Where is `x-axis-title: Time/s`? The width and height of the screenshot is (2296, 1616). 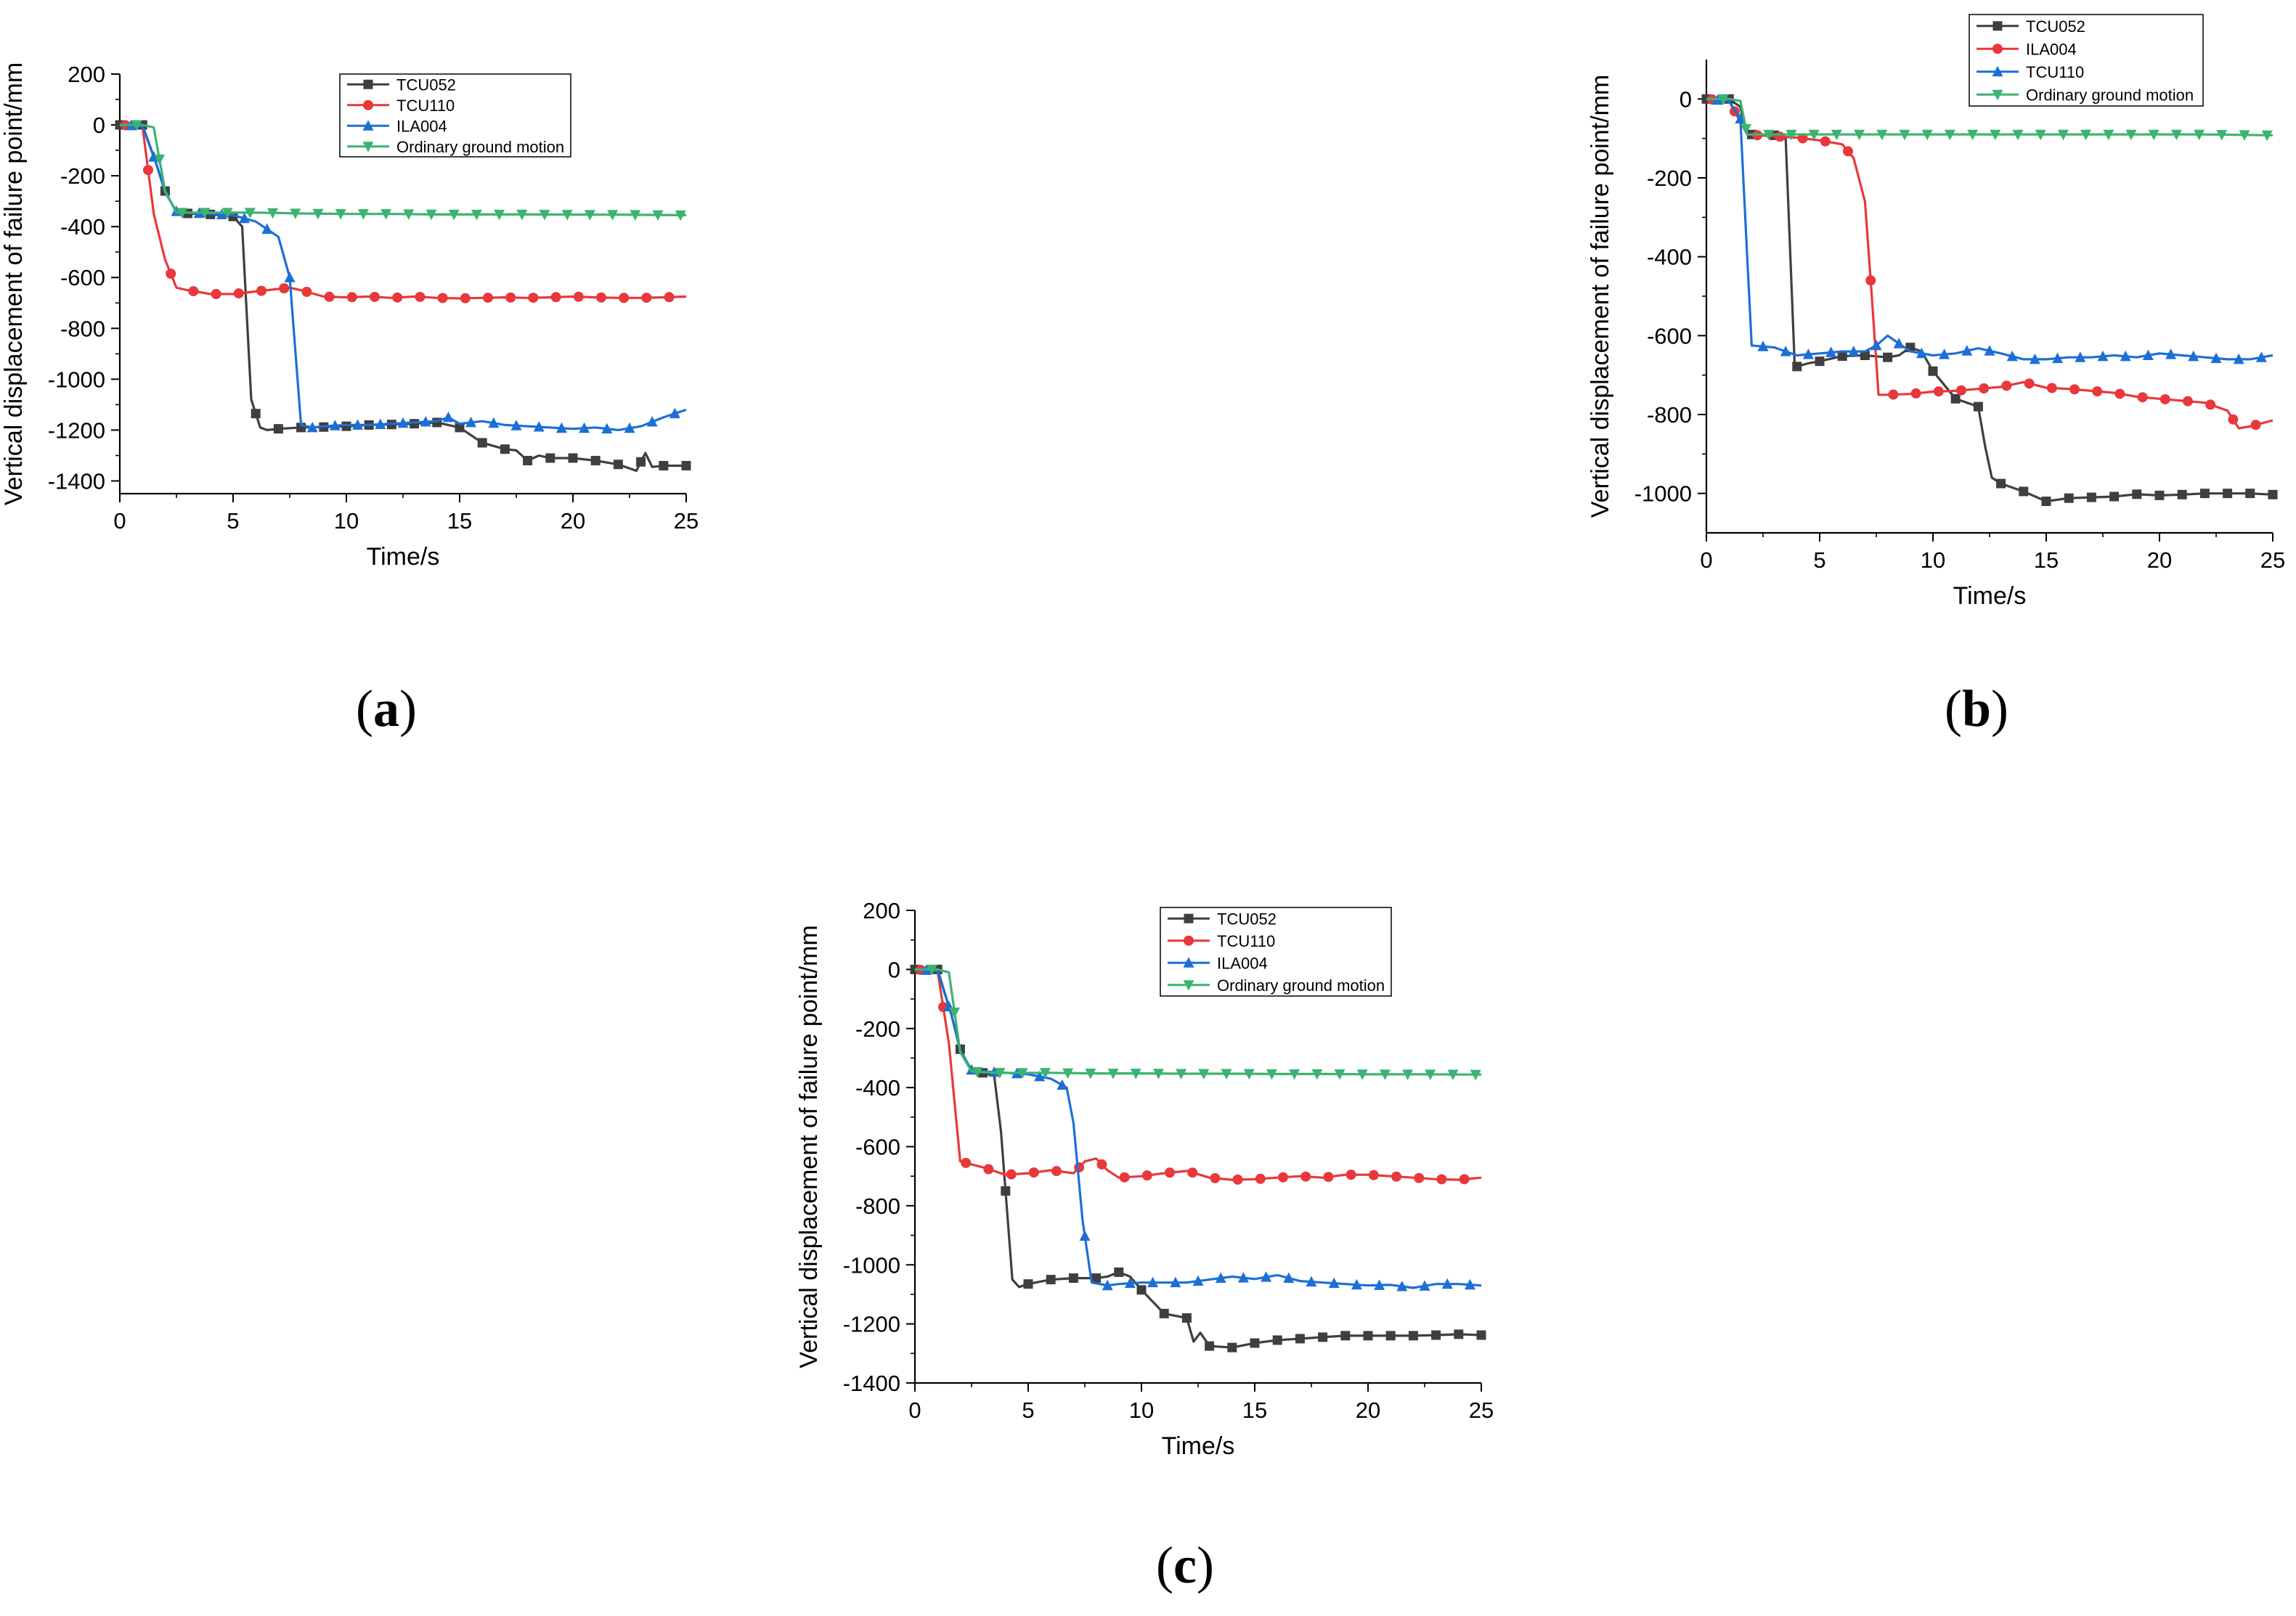
x-axis-title: Time/s is located at coordinates (403, 557).